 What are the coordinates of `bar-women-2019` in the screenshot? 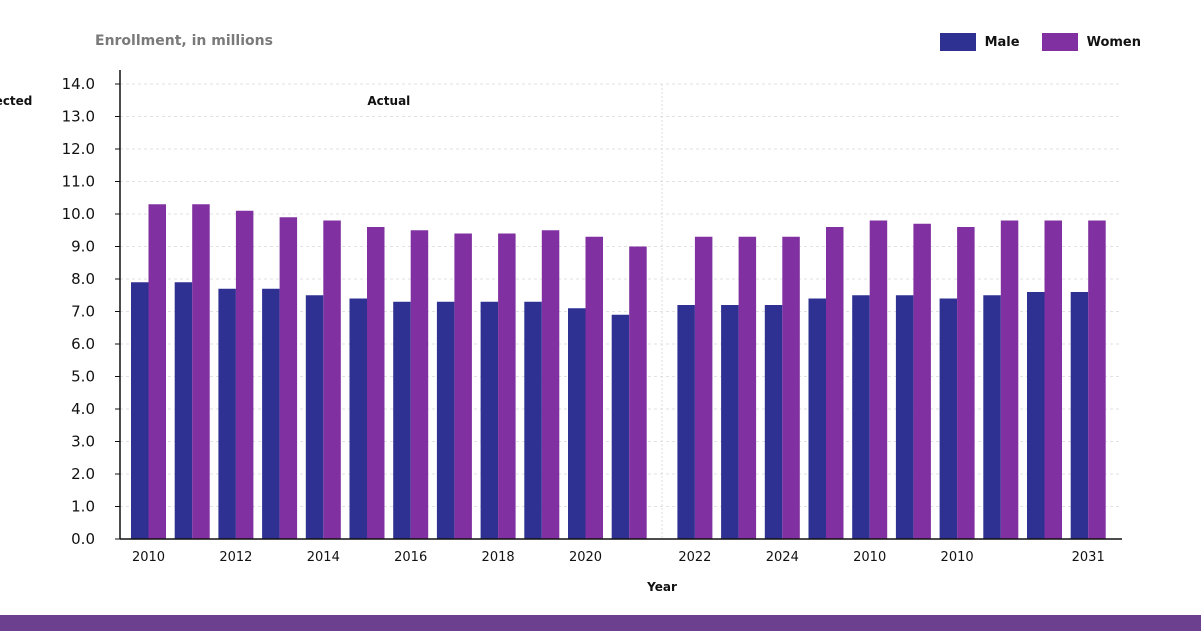 It's located at (550, 384).